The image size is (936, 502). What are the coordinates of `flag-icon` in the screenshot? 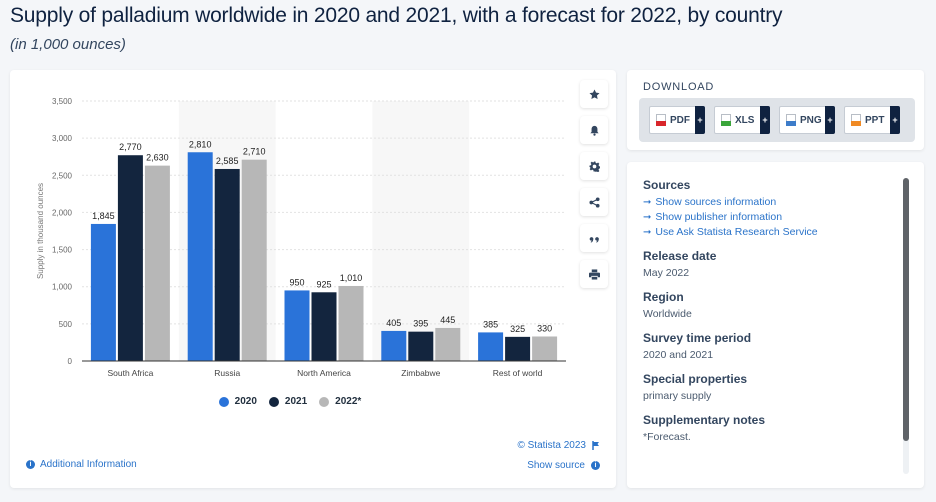 It's located at (595, 445).